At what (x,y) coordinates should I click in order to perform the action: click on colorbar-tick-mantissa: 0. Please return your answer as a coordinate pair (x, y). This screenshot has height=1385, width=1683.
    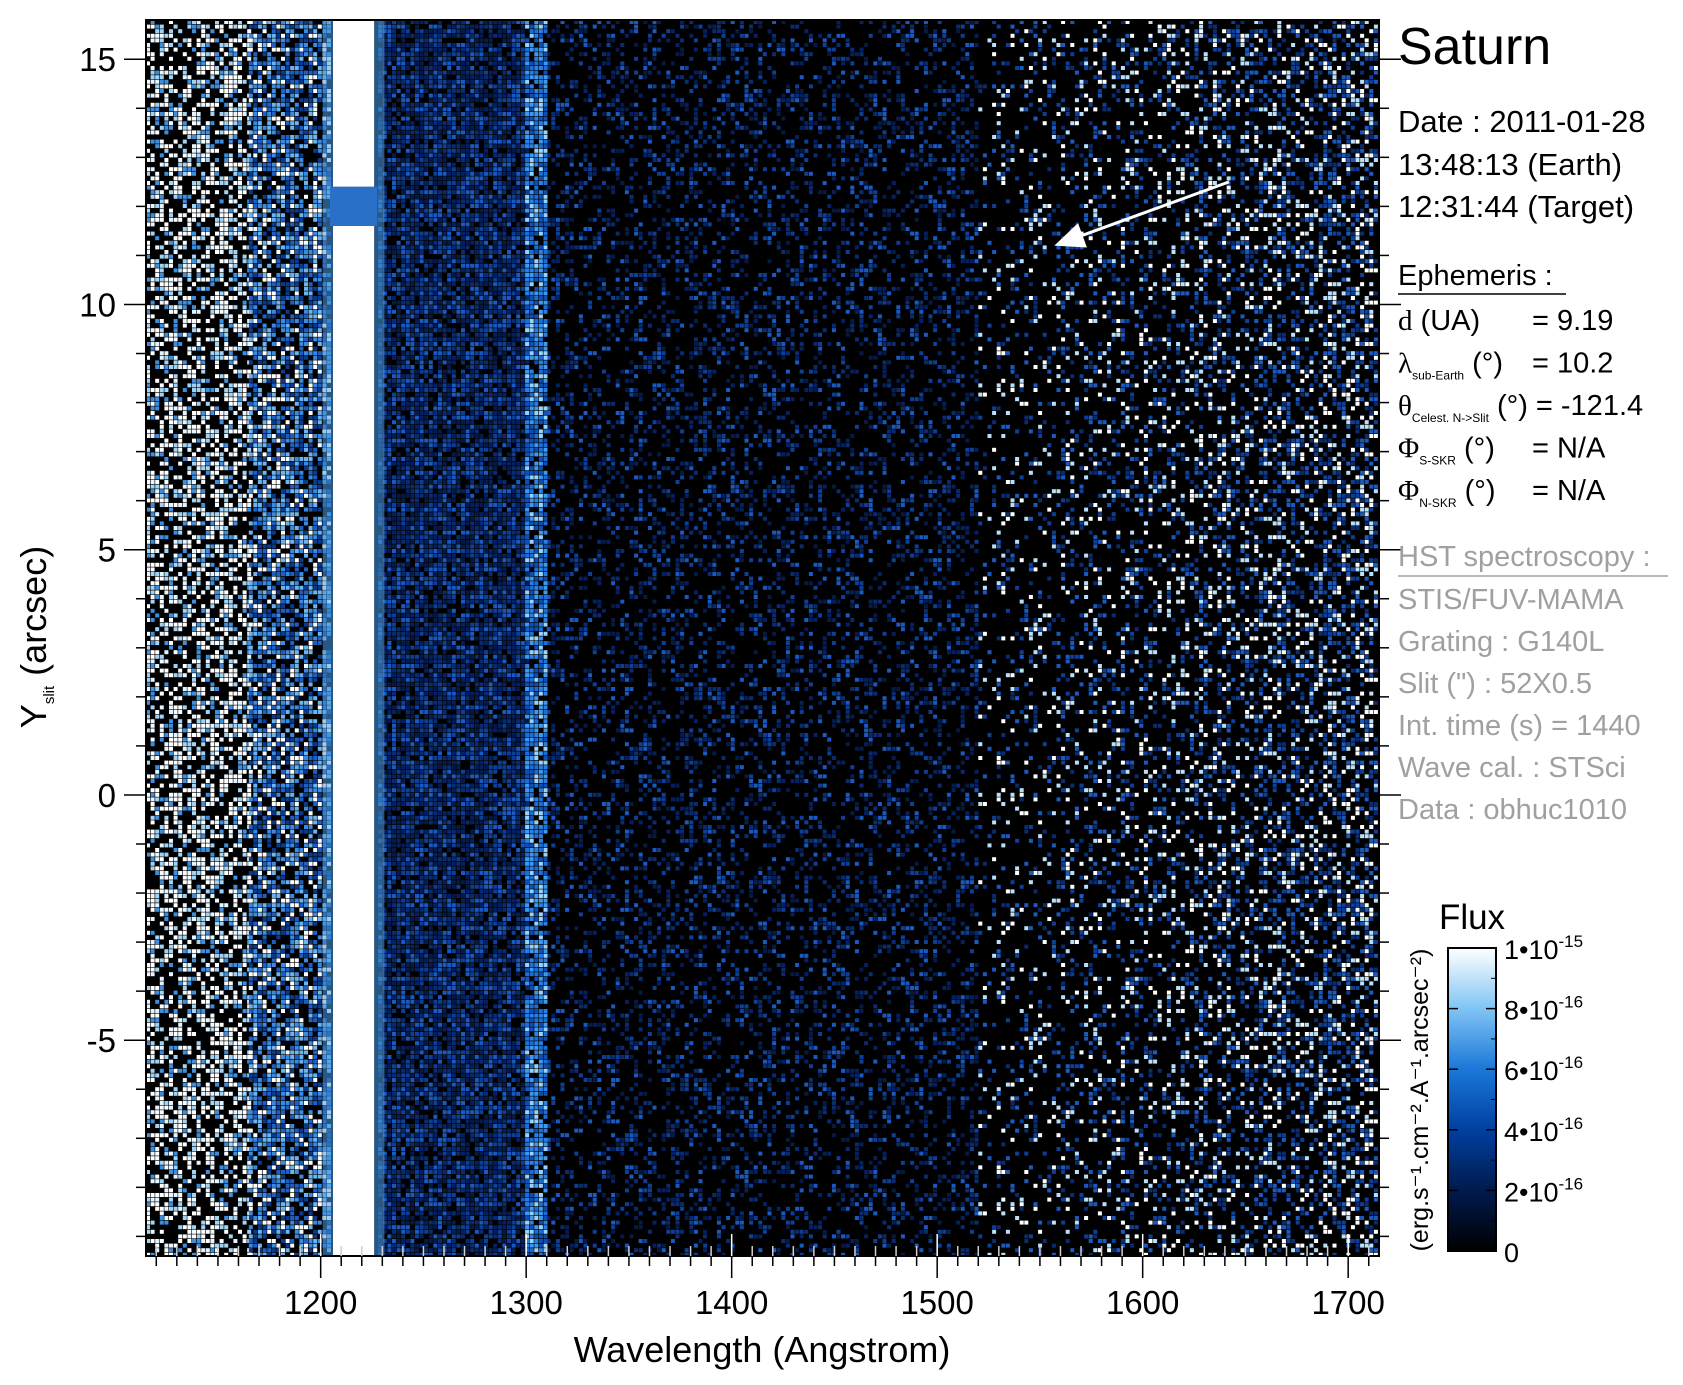
    Looking at the image, I should click on (1511, 1253).